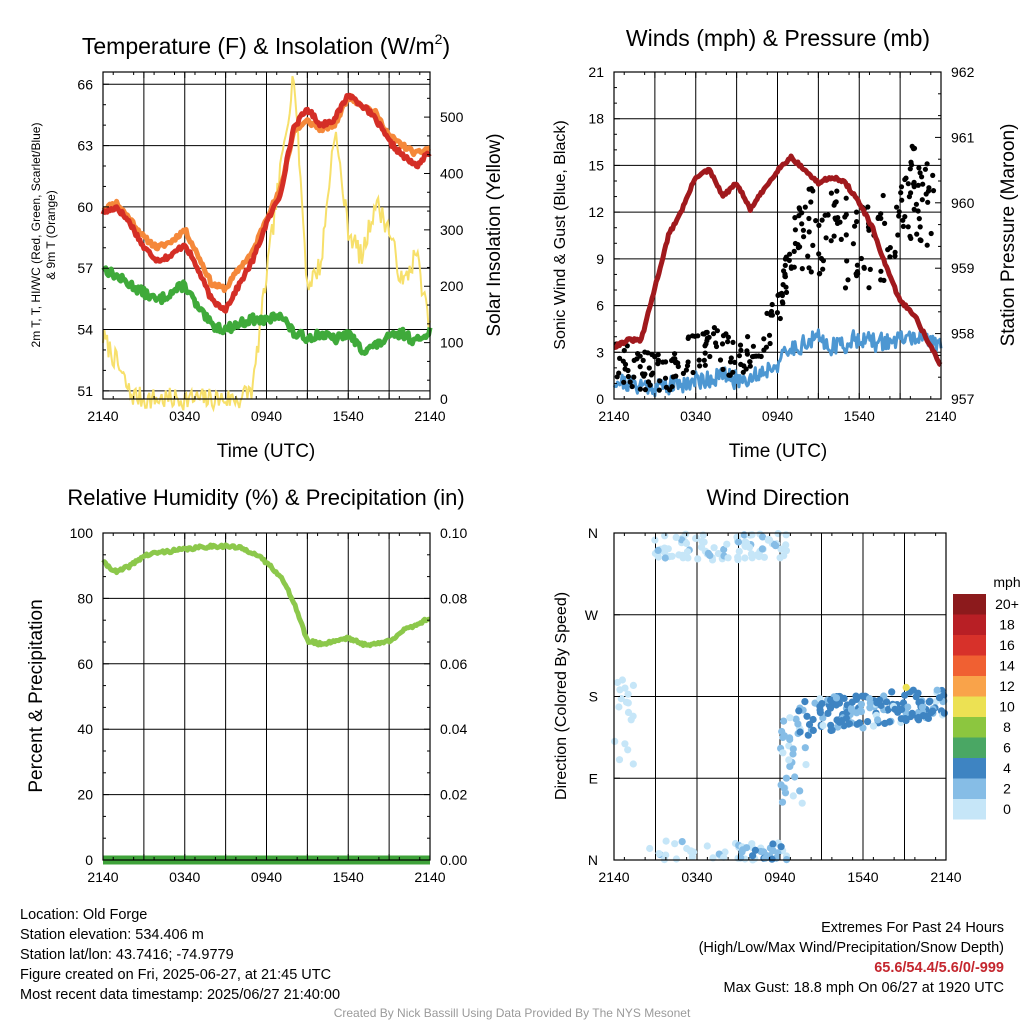 This screenshot has height=1024, width=1024. I want to click on speed-legend: 20+ 18 16 14 12 10 8 6 4 2 0, so click(986, 707).